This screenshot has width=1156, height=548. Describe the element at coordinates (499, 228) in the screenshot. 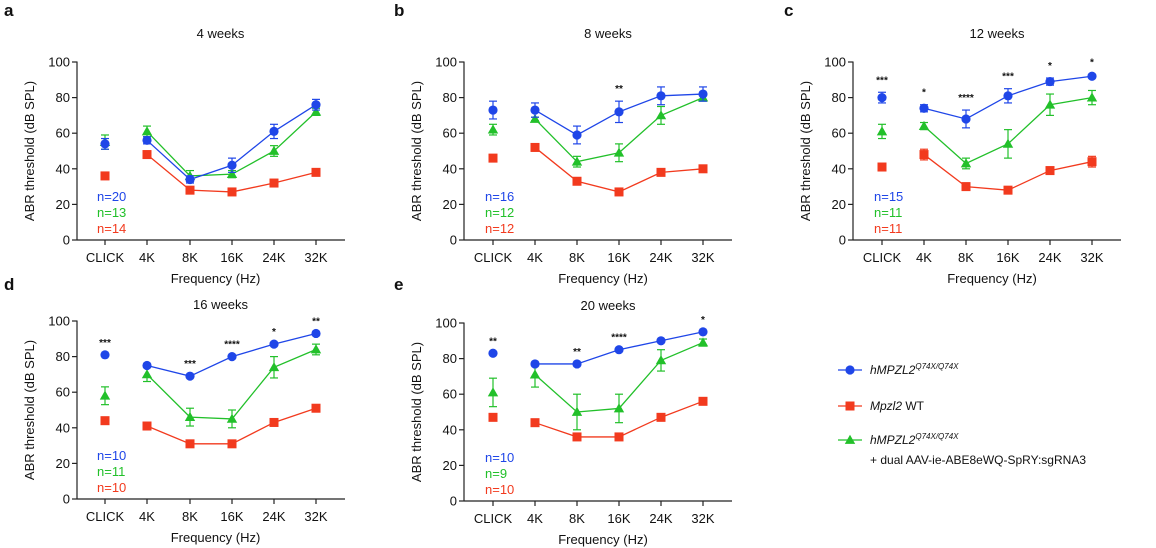

I see `n-label-red: n=12` at that location.